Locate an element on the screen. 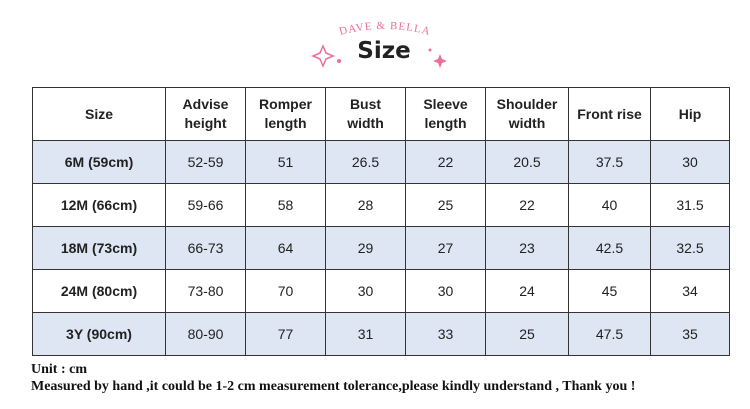  brand-text: DAVE & BELLA is located at coordinates (384, 29).